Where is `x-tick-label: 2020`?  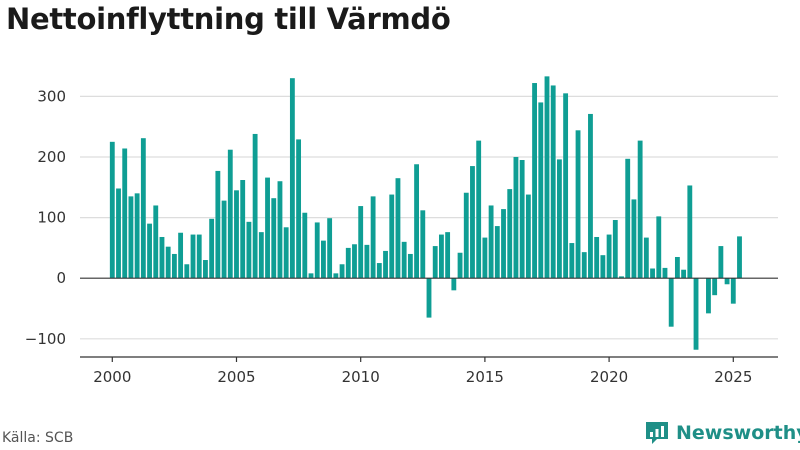
x-tick-label: 2020 is located at coordinates (609, 377).